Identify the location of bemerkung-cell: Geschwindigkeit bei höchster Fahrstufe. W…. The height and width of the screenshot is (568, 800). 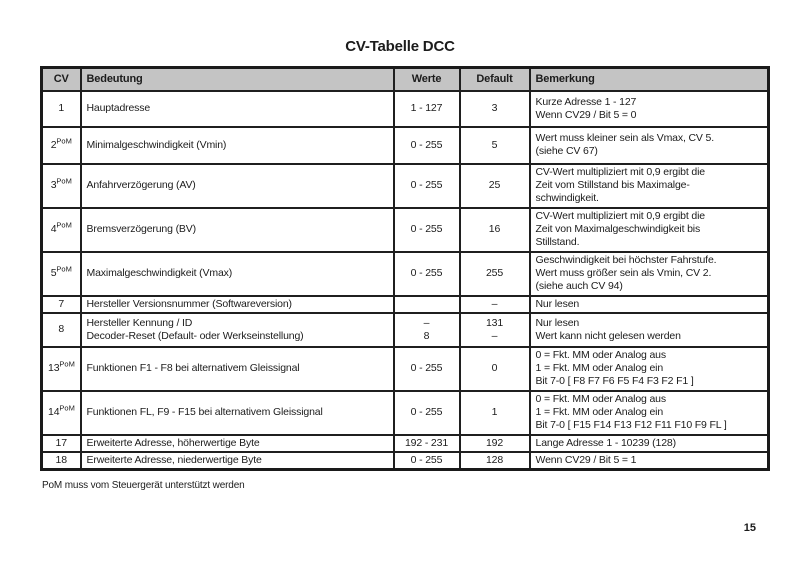
(649, 273).